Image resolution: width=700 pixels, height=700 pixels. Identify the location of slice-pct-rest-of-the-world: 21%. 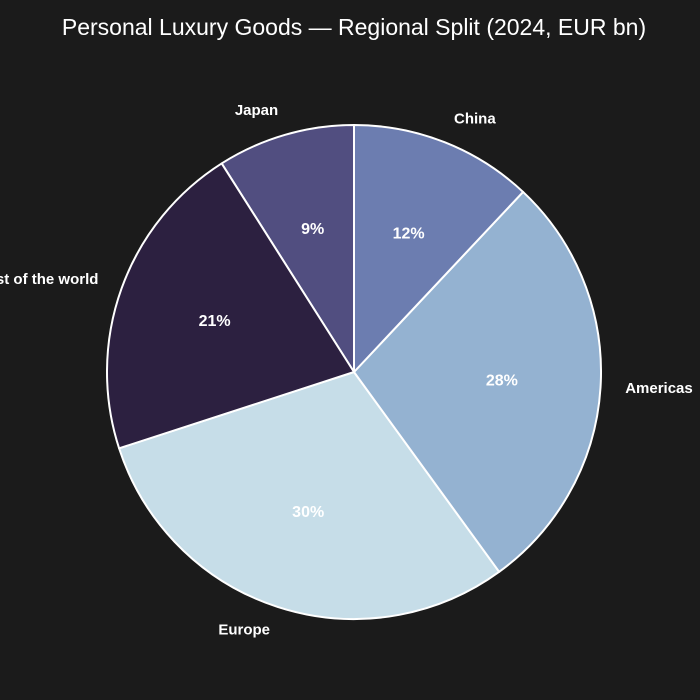
(215, 321).